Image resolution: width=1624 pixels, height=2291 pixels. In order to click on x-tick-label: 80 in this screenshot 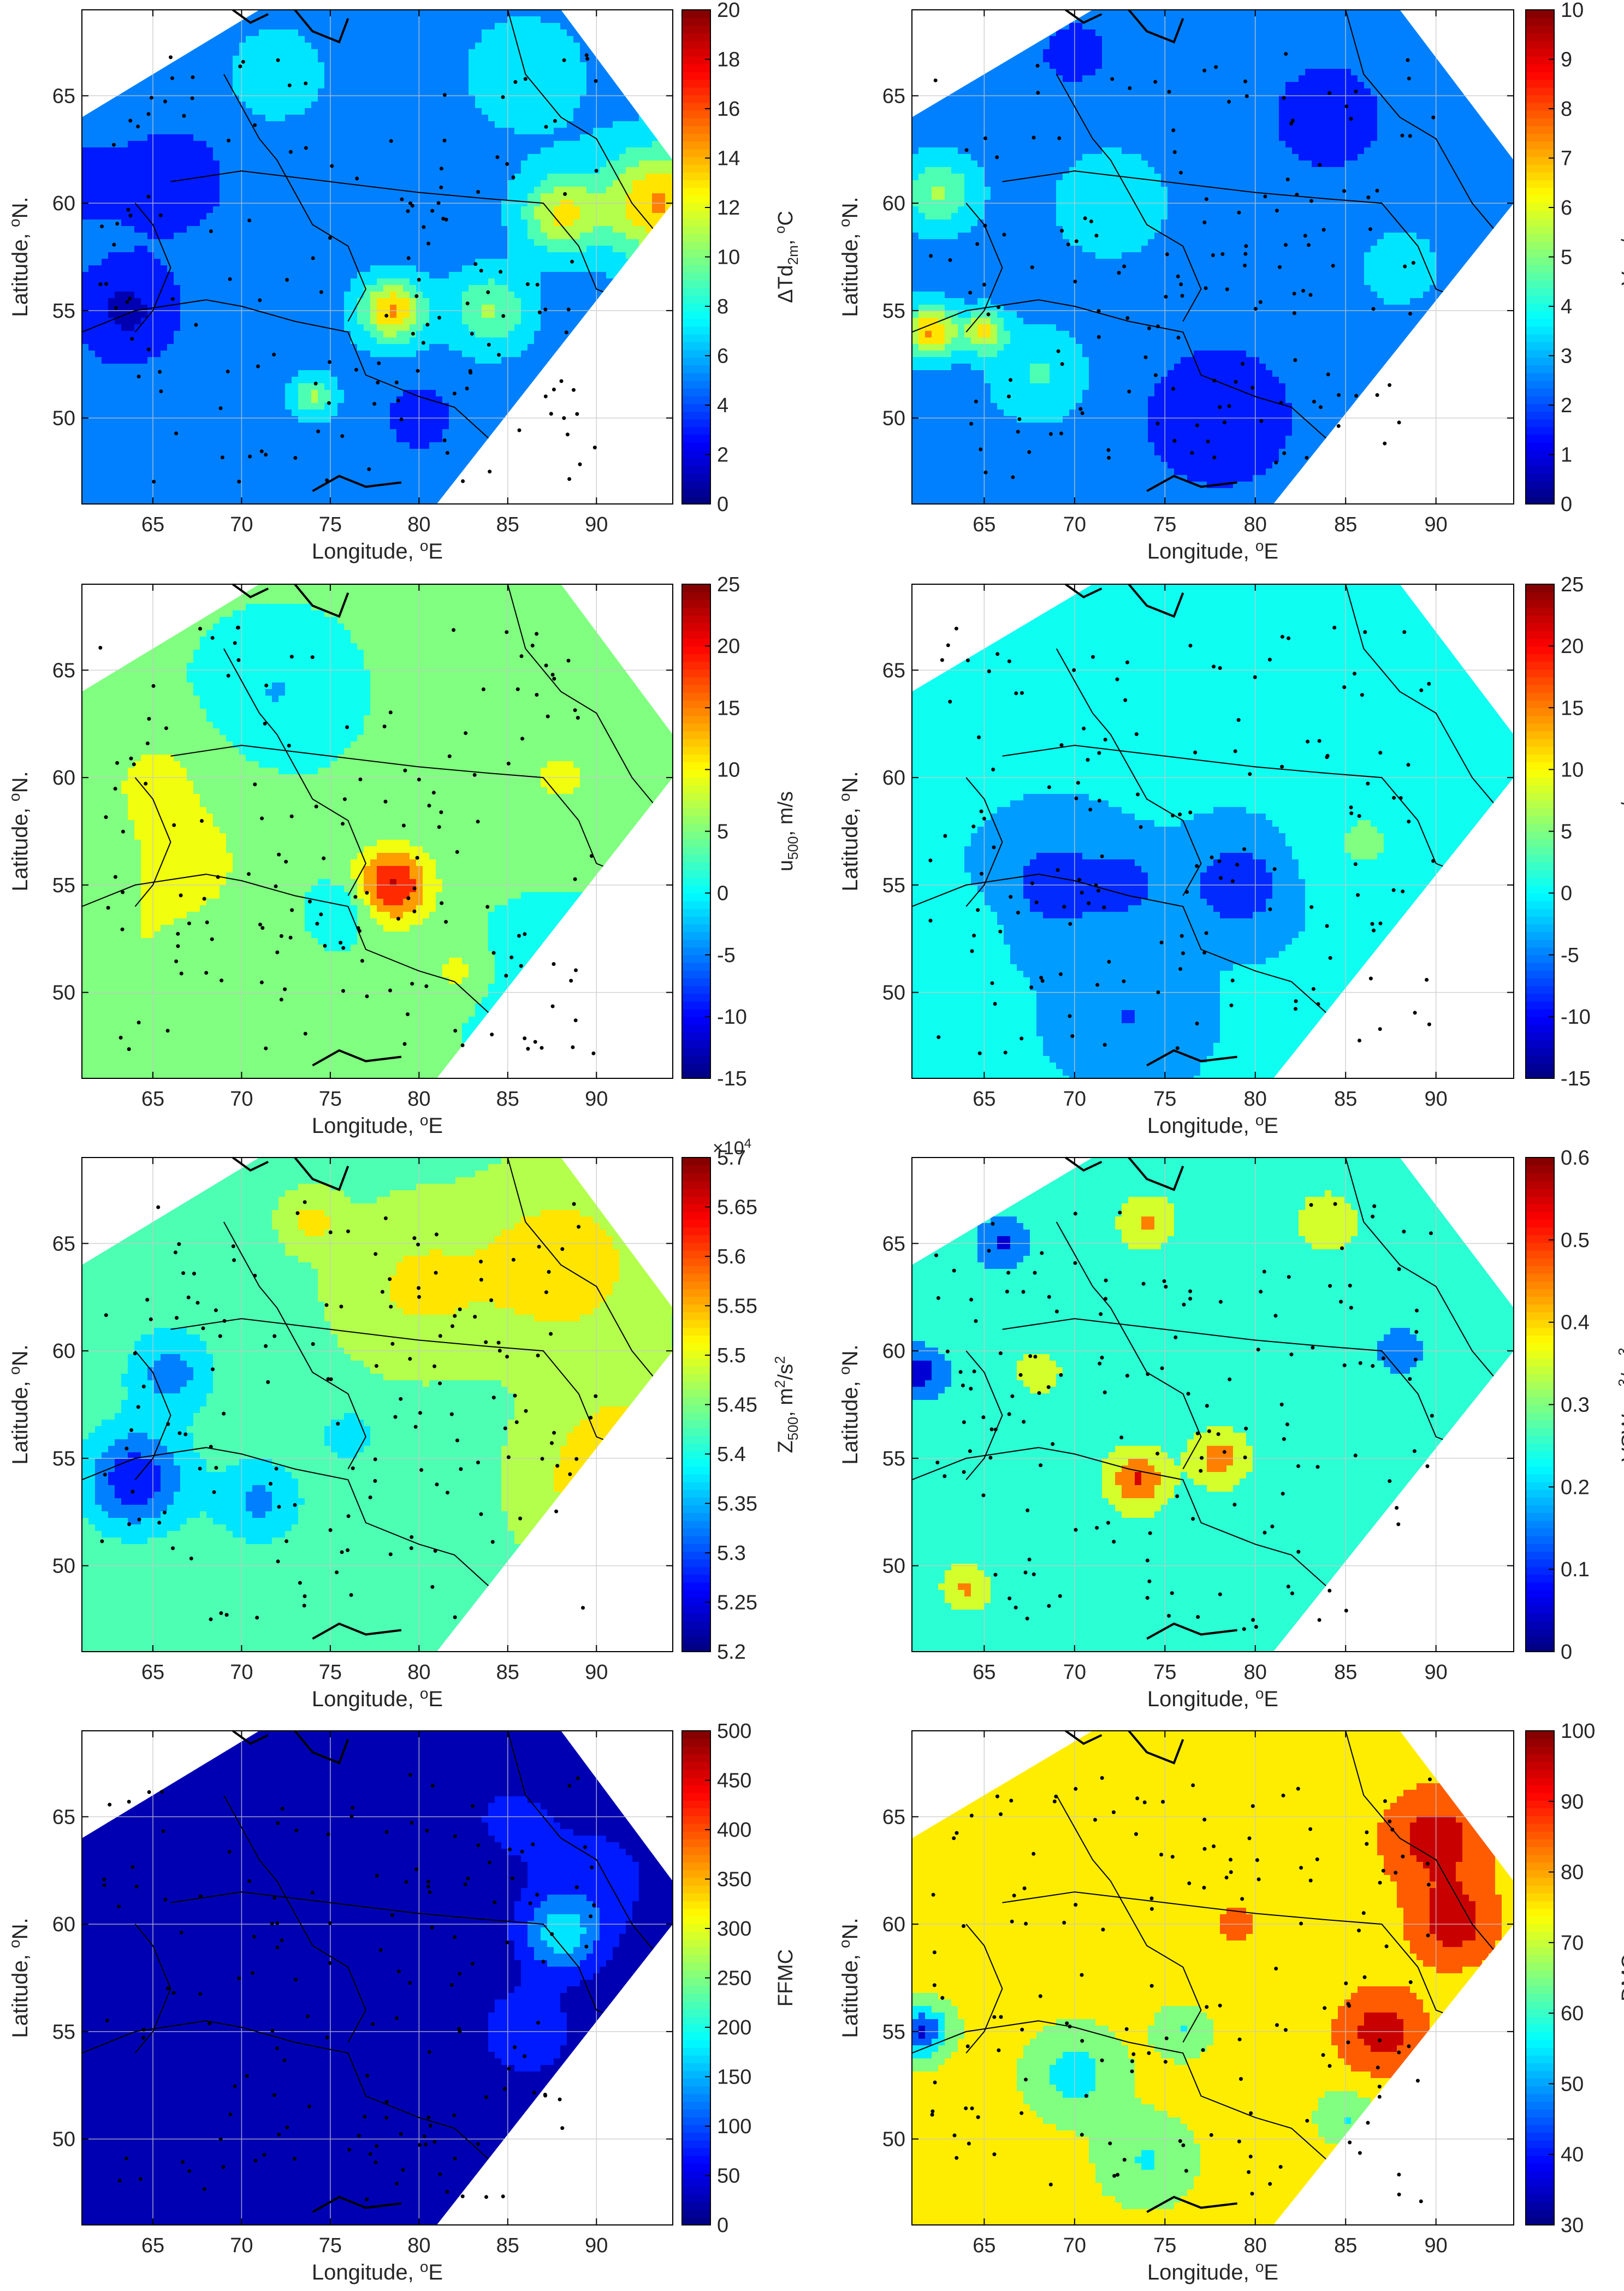, I will do `click(1256, 2245)`.